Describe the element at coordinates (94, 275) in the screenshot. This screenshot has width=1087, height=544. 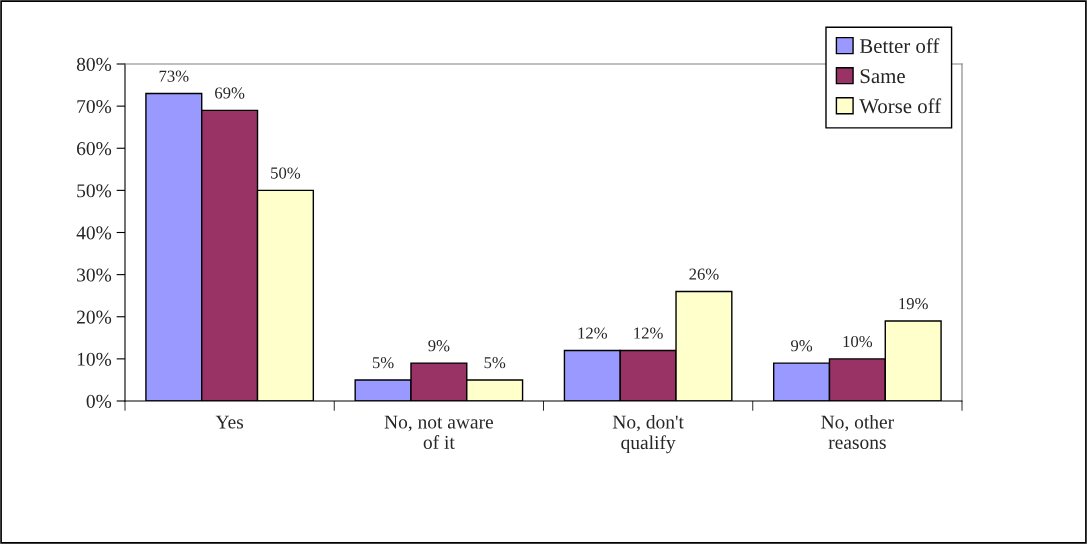
I see `y-tick-label: 30%` at that location.